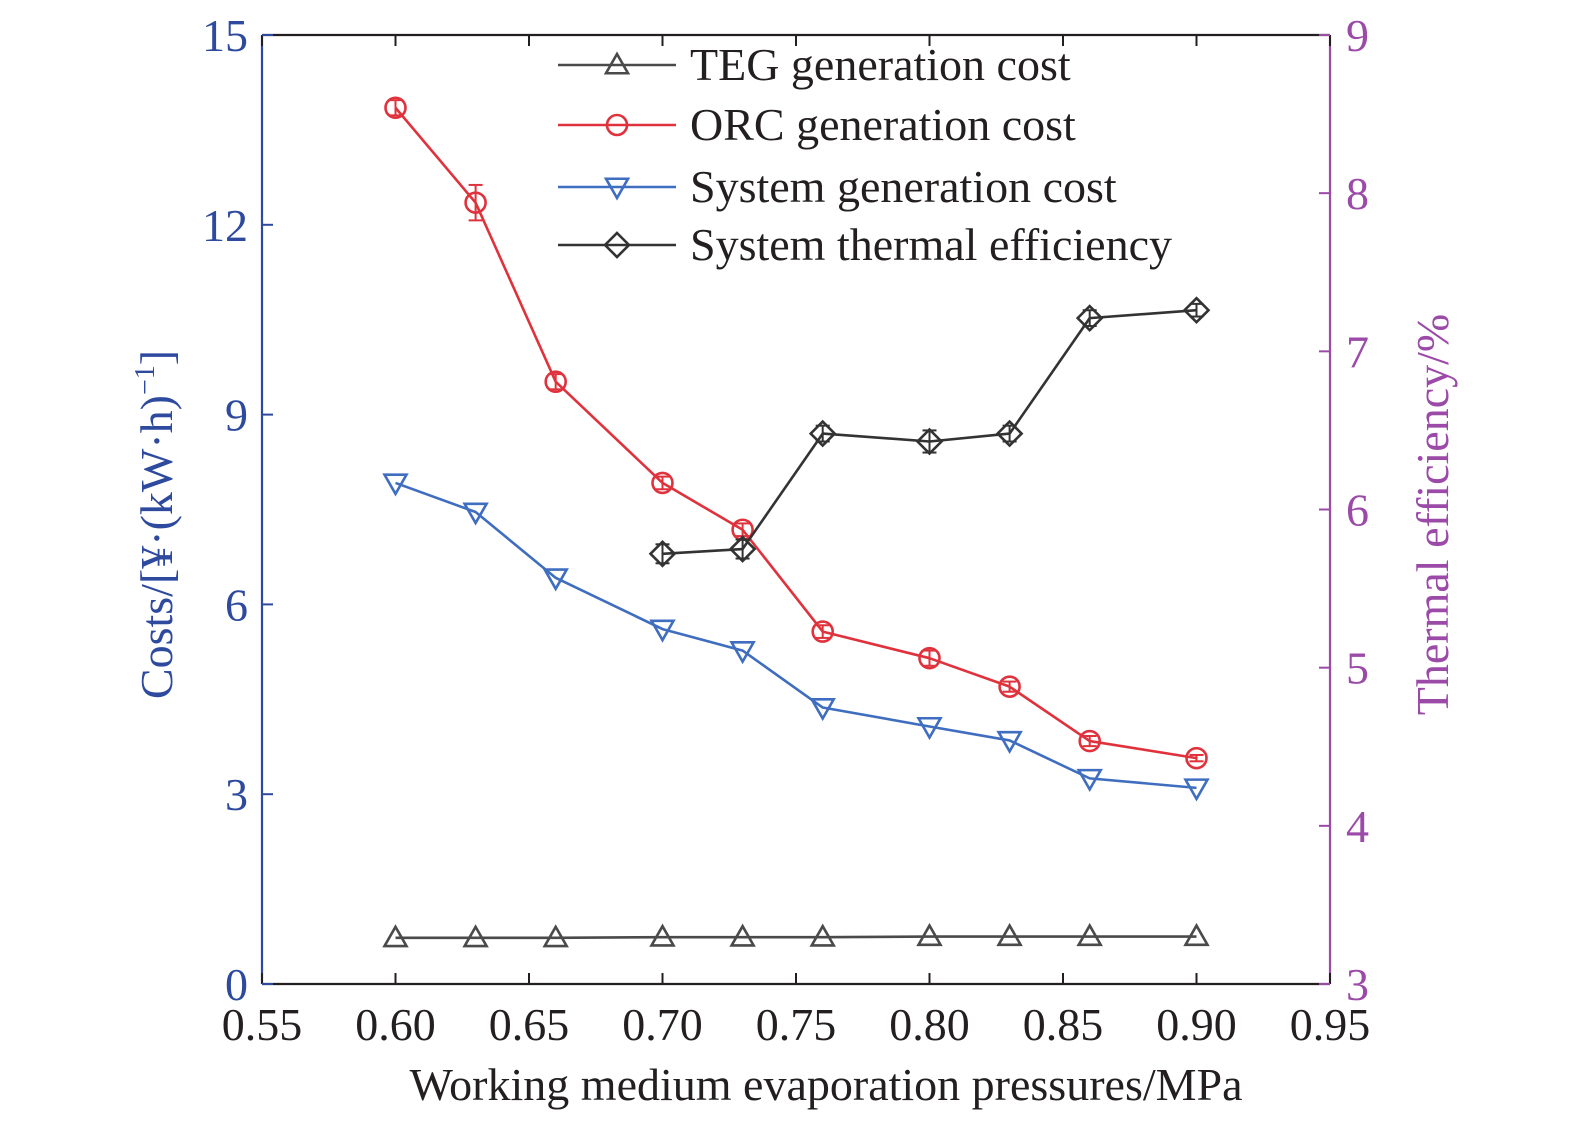 The height and width of the screenshot is (1124, 1575). I want to click on x-tick-label: 0.90, so click(1196, 1024).